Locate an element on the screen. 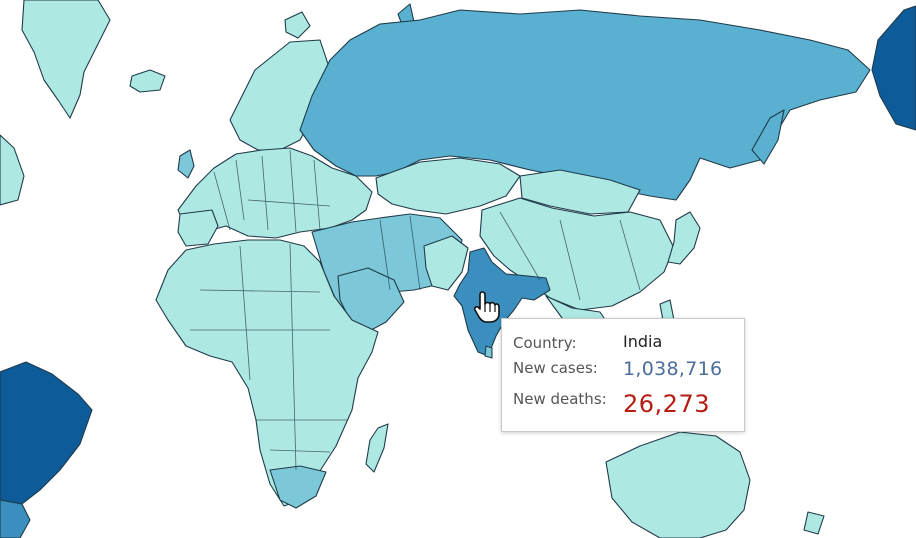 The height and width of the screenshot is (538, 916). country-spain is located at coordinates (198, 228).